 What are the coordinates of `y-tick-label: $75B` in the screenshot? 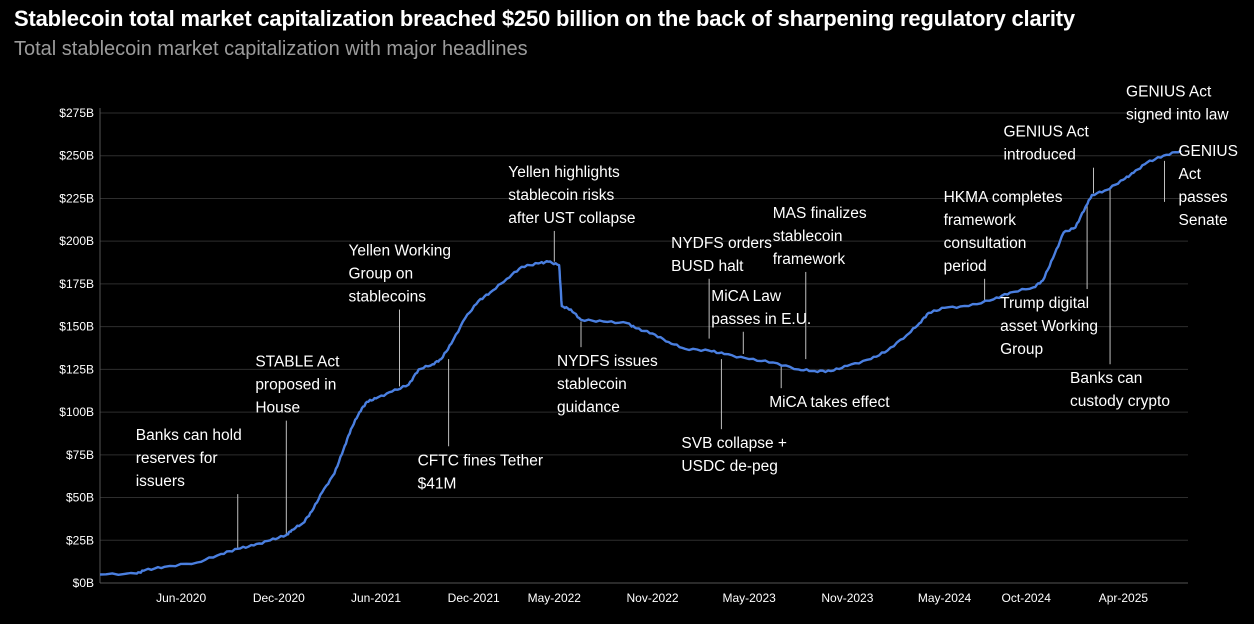 It's located at (80, 455).